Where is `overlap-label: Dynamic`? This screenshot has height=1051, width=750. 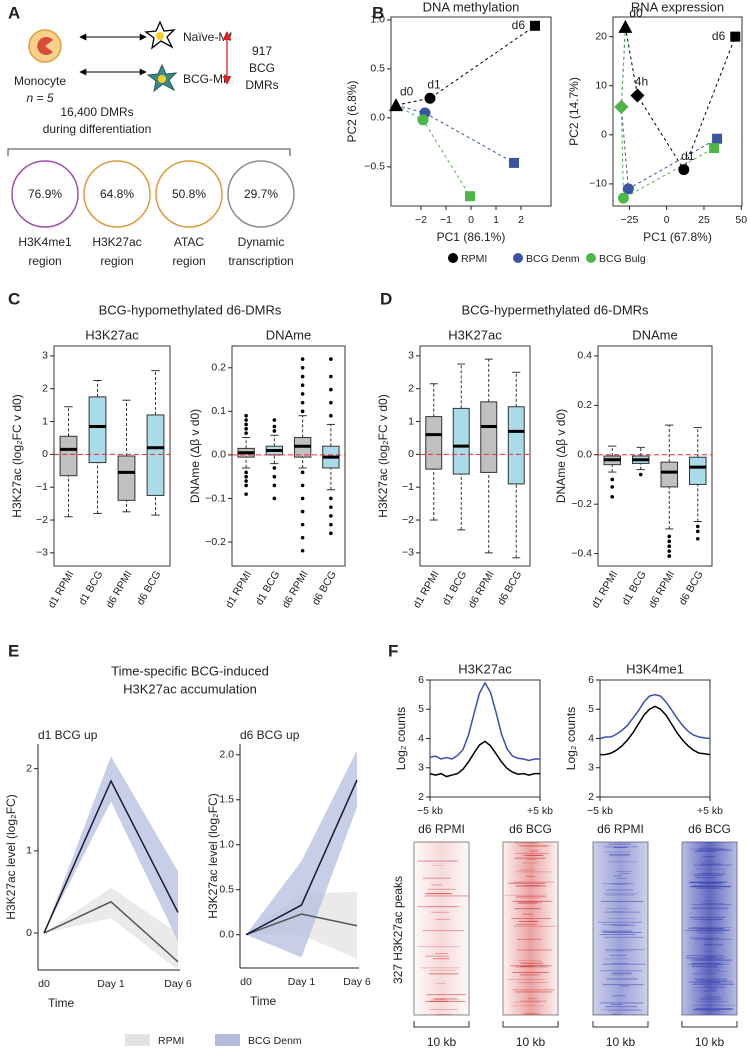 overlap-label: Dynamic is located at coordinates (261, 242).